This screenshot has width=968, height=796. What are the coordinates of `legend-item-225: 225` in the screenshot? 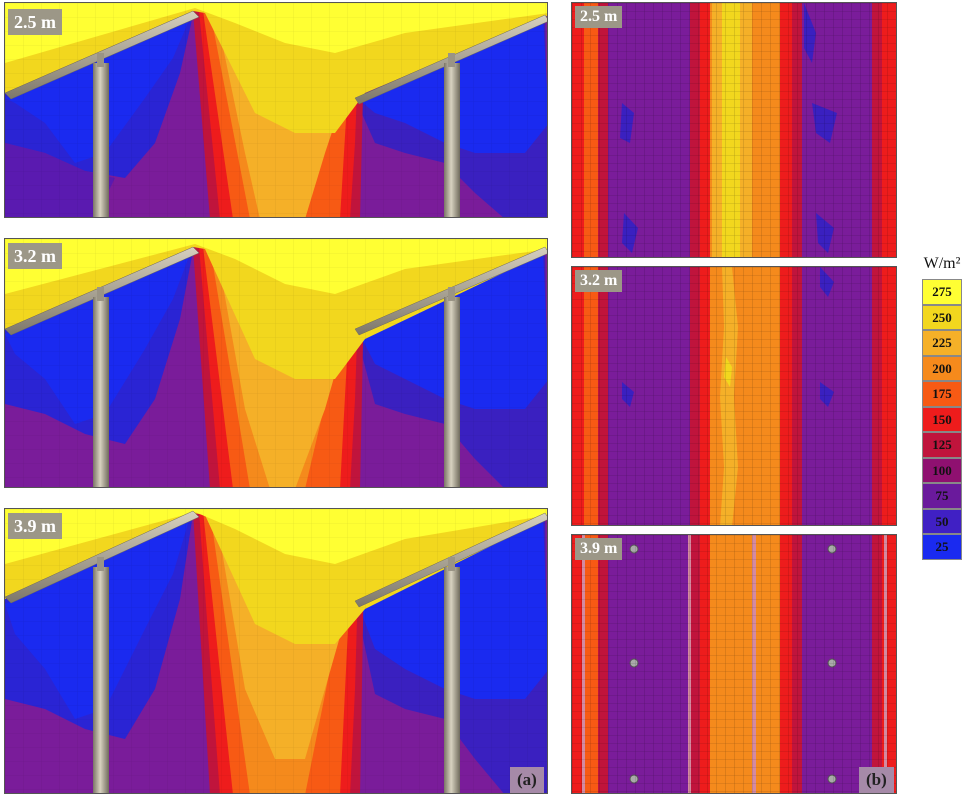 It's located at (942, 343).